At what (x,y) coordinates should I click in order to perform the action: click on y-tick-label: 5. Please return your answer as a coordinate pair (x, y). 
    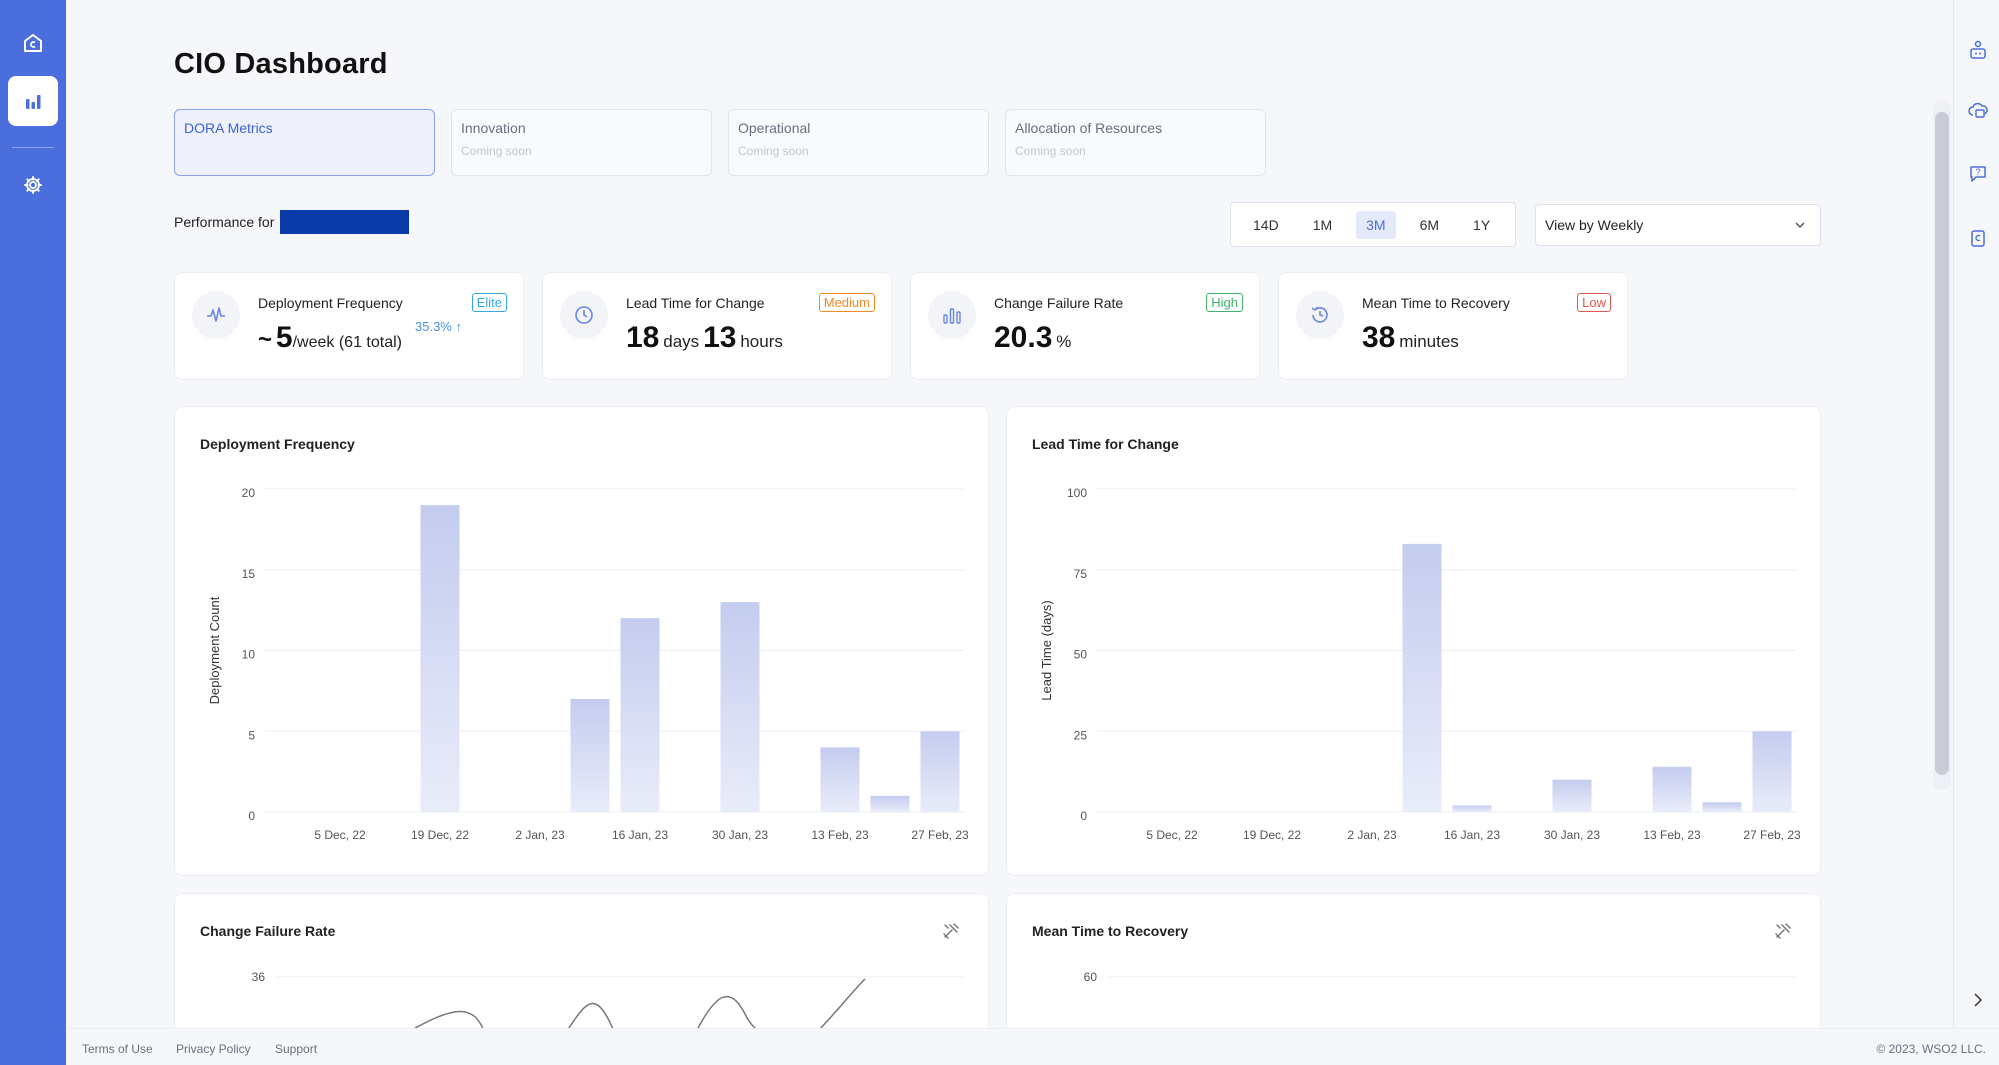
    Looking at the image, I should click on (251, 735).